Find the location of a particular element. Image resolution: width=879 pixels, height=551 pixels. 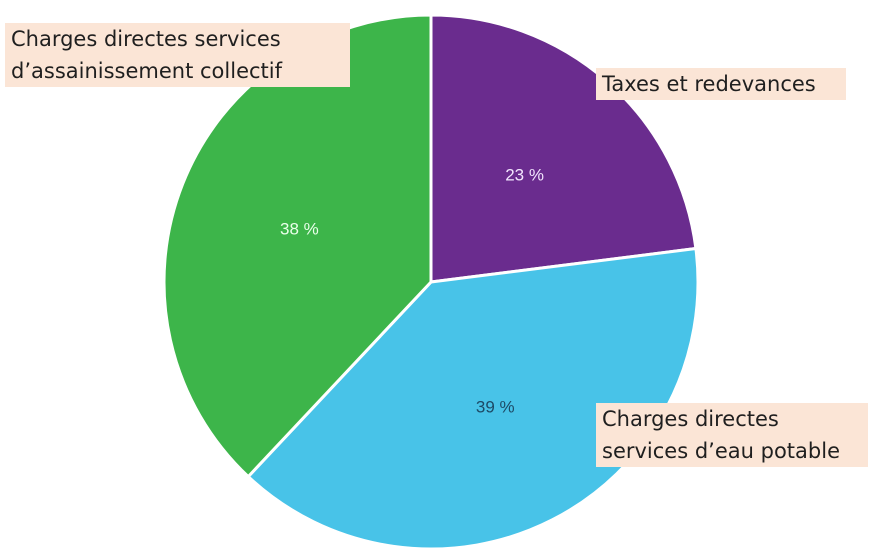

callout-taxes: Taxes et redevances is located at coordinates (721, 84).